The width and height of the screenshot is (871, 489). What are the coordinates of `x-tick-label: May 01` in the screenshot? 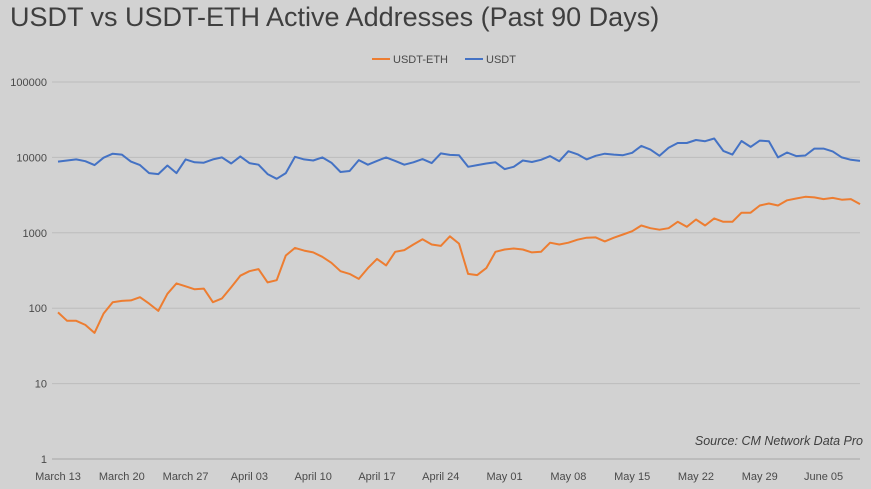 It's located at (505, 477).